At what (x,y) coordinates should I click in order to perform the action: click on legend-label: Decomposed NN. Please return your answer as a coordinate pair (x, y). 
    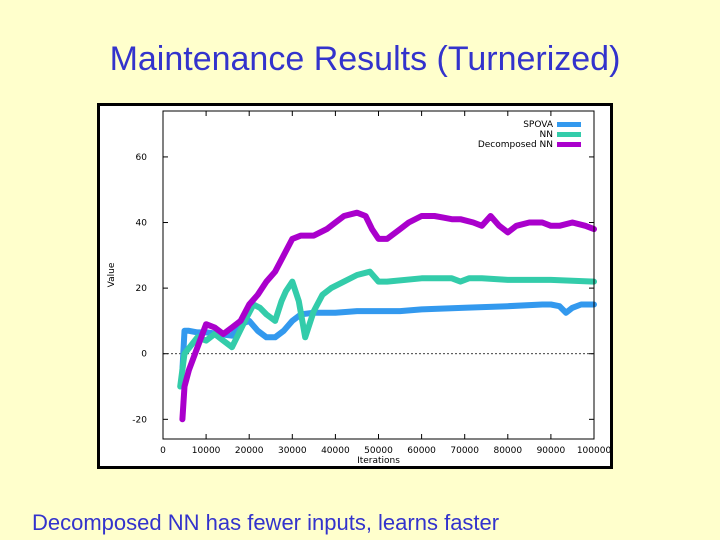
    Looking at the image, I should click on (515, 145).